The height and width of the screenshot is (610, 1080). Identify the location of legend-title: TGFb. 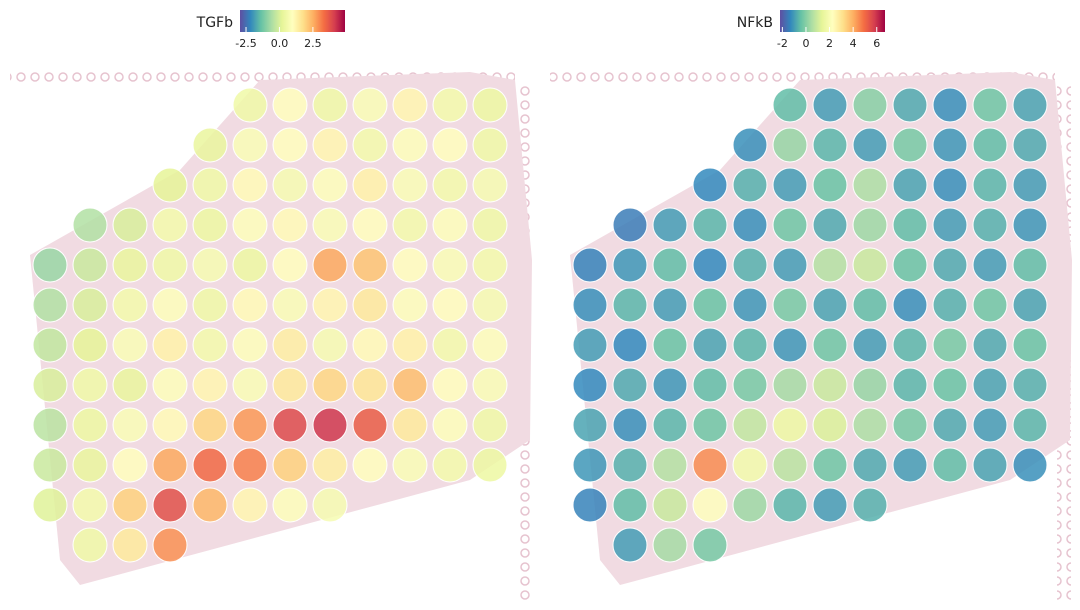
(214, 23).